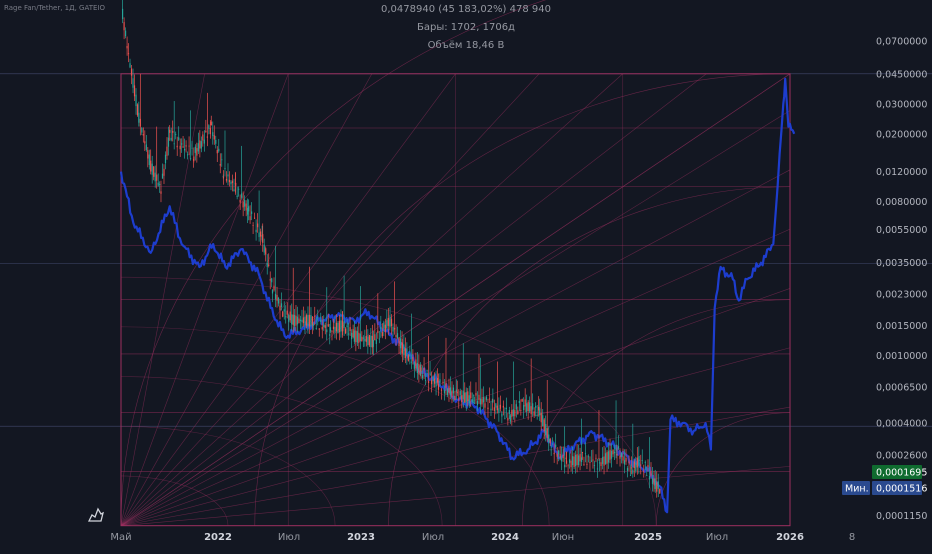  I want to click on last-price-badge, so click(897, 472).